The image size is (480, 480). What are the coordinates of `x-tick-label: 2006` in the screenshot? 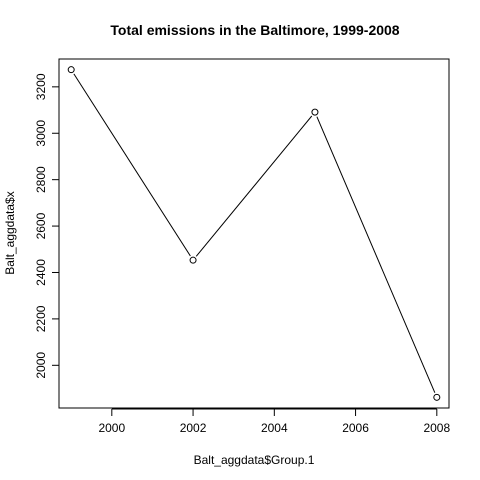 It's located at (355, 428).